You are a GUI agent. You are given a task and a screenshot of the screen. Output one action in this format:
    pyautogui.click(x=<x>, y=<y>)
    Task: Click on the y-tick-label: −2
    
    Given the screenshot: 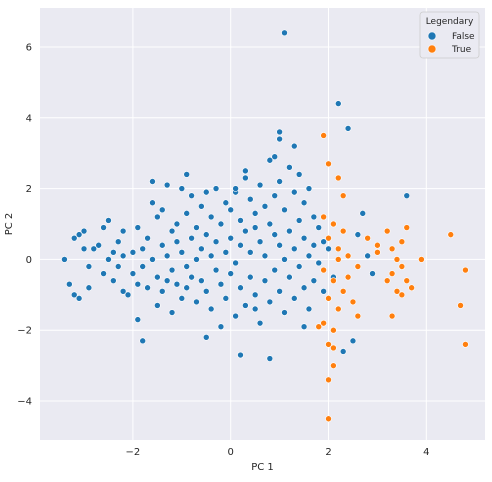 What is the action you would take?
    pyautogui.click(x=24, y=331)
    